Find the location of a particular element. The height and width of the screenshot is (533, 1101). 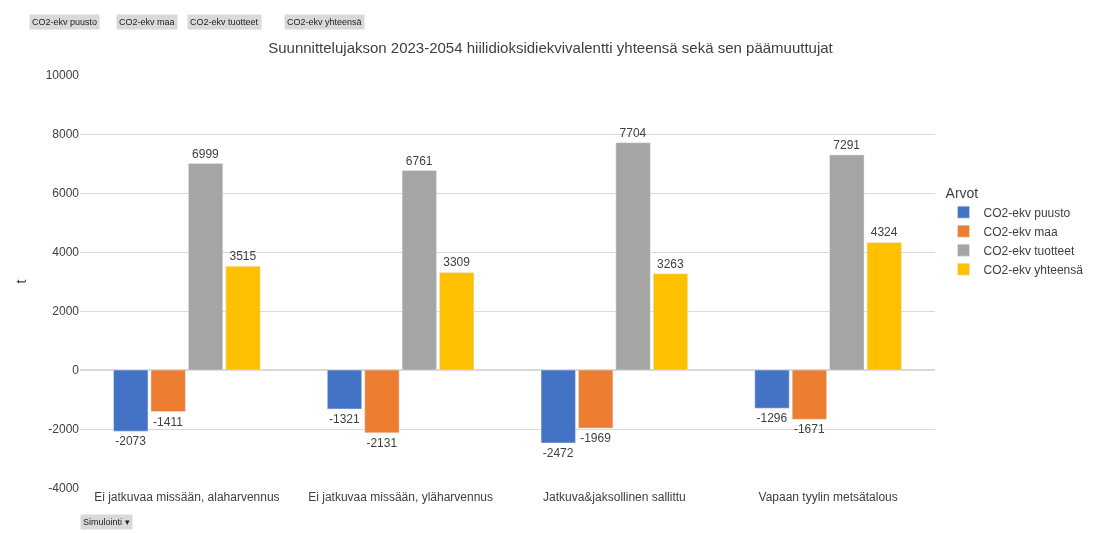

legend-label: CO2-ekv maa is located at coordinates (1020, 231).